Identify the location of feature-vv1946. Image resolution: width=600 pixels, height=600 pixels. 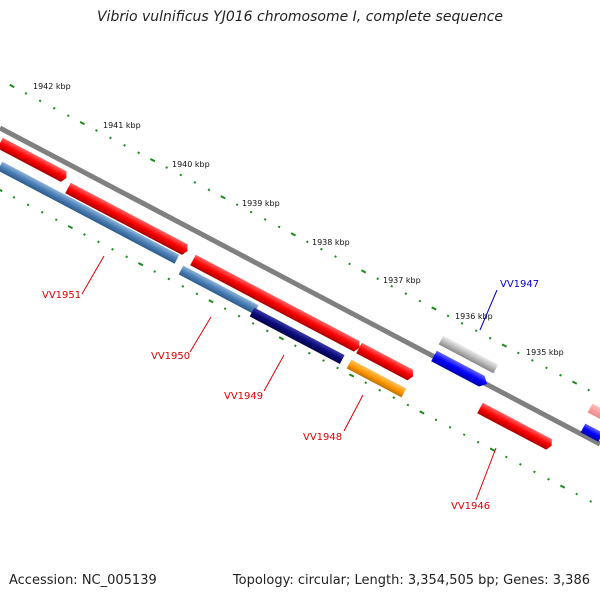
(515, 426).